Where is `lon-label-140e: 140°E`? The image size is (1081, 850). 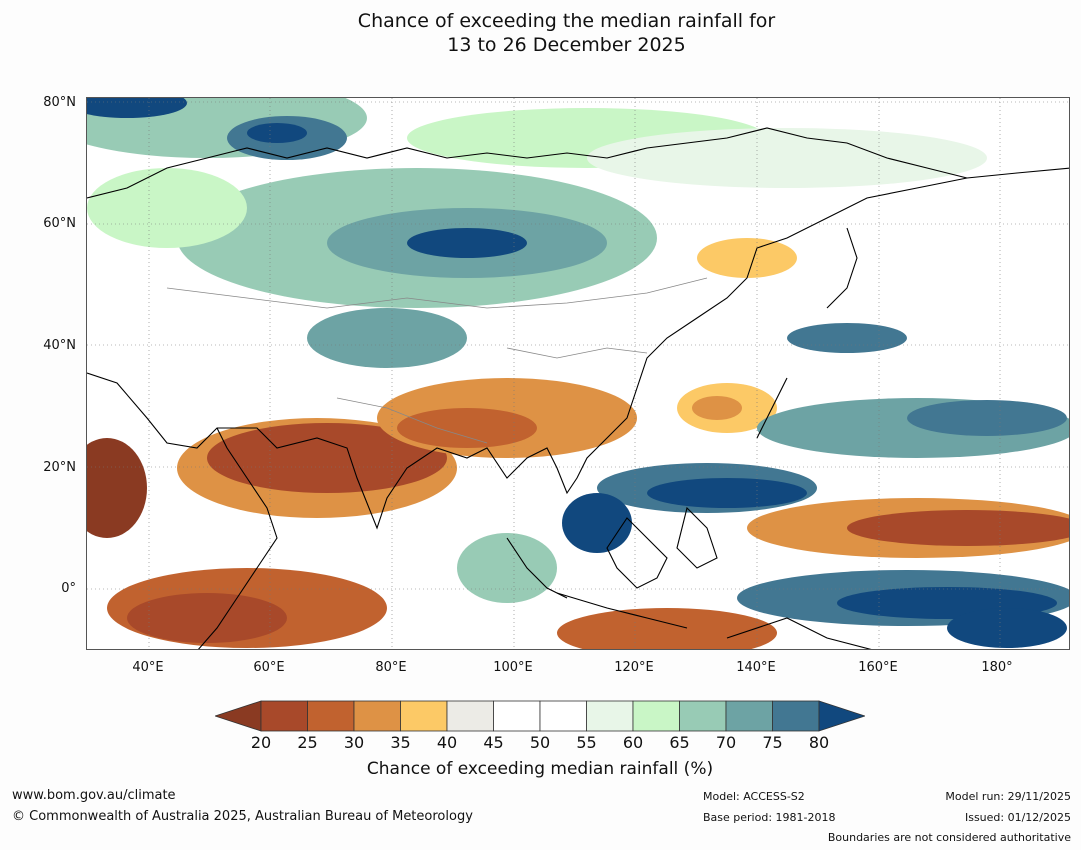 lon-label-140e: 140°E is located at coordinates (756, 667).